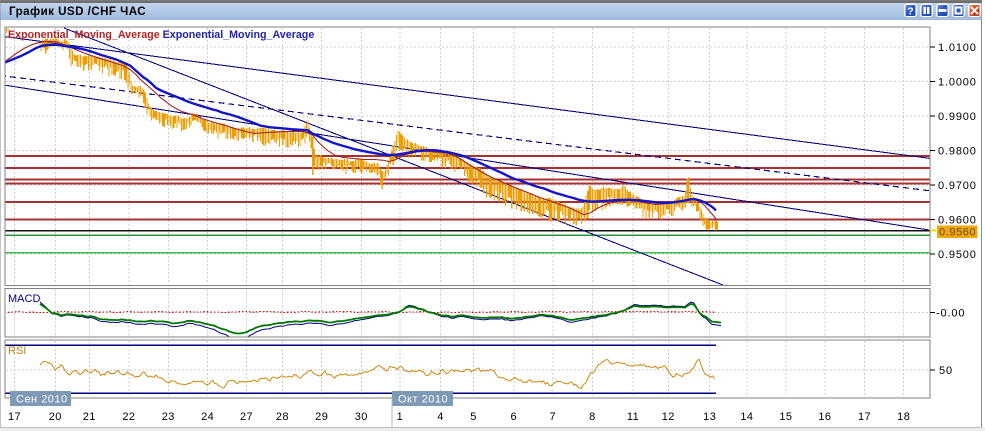 The width and height of the screenshot is (985, 431). What do you see at coordinates (946, 371) in the screenshot?
I see `svg-text: 50` at bounding box center [946, 371].